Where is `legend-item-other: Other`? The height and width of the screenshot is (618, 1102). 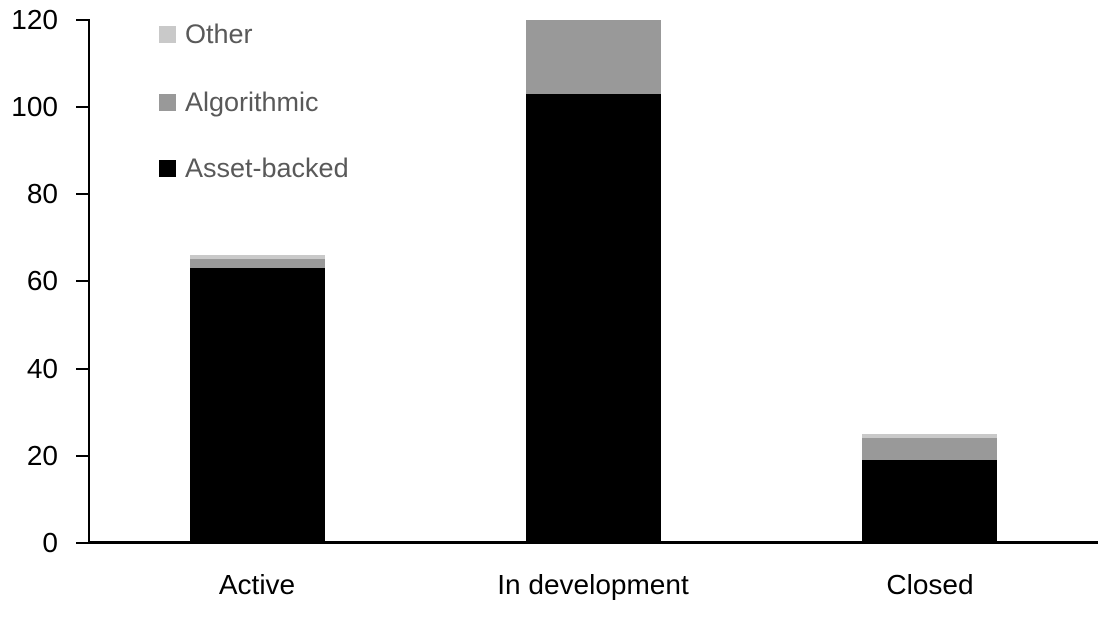
legend-item-other: Other is located at coordinates (254, 34).